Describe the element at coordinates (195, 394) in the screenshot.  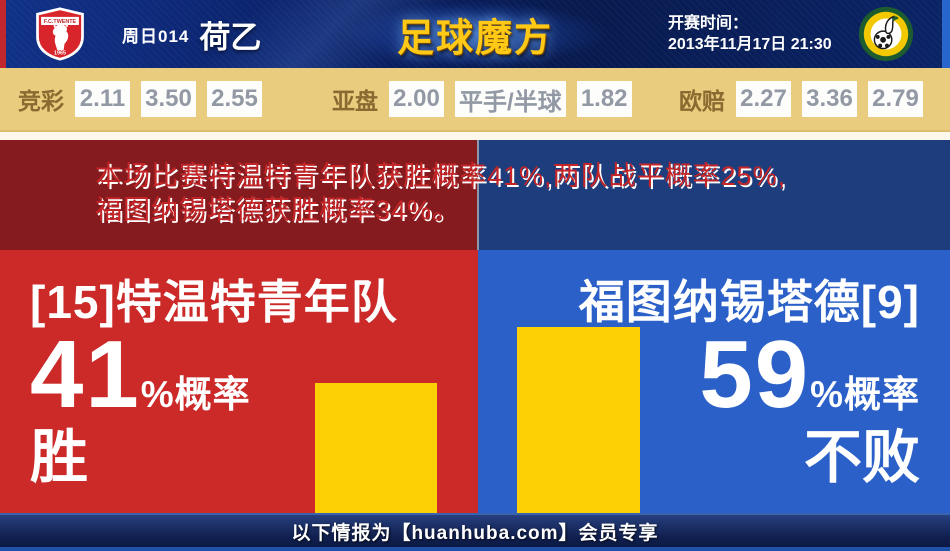
I see `home-probability-unit: %概率` at that location.